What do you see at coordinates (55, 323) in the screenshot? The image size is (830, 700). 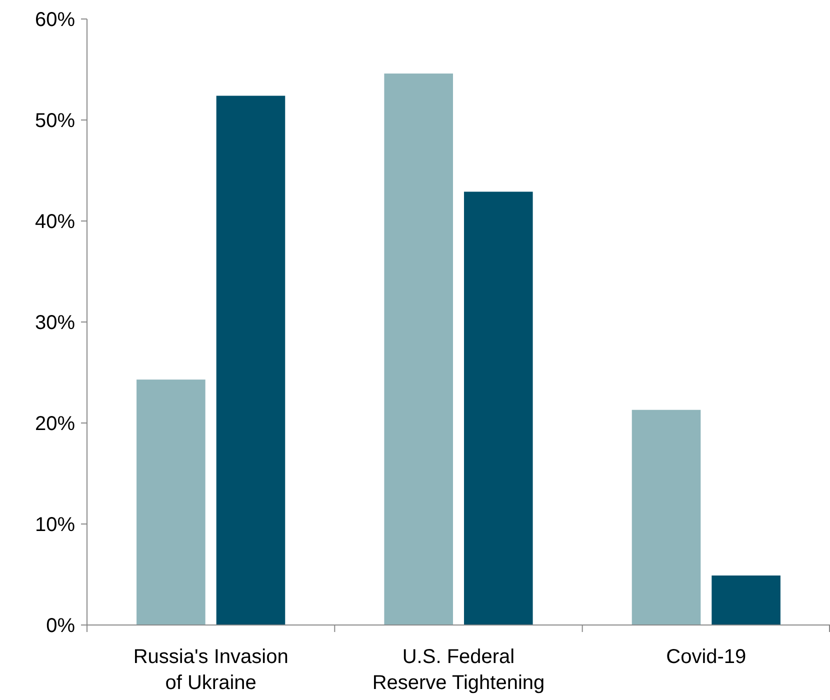 I see `y-tick-label: 30%` at bounding box center [55, 323].